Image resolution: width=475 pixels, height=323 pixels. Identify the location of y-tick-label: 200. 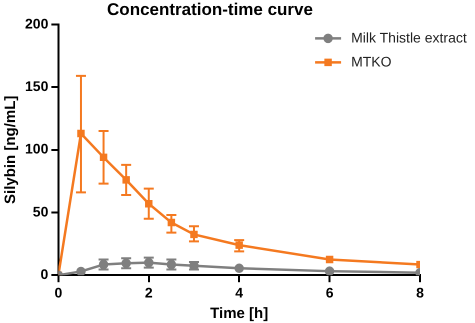
(37, 23).